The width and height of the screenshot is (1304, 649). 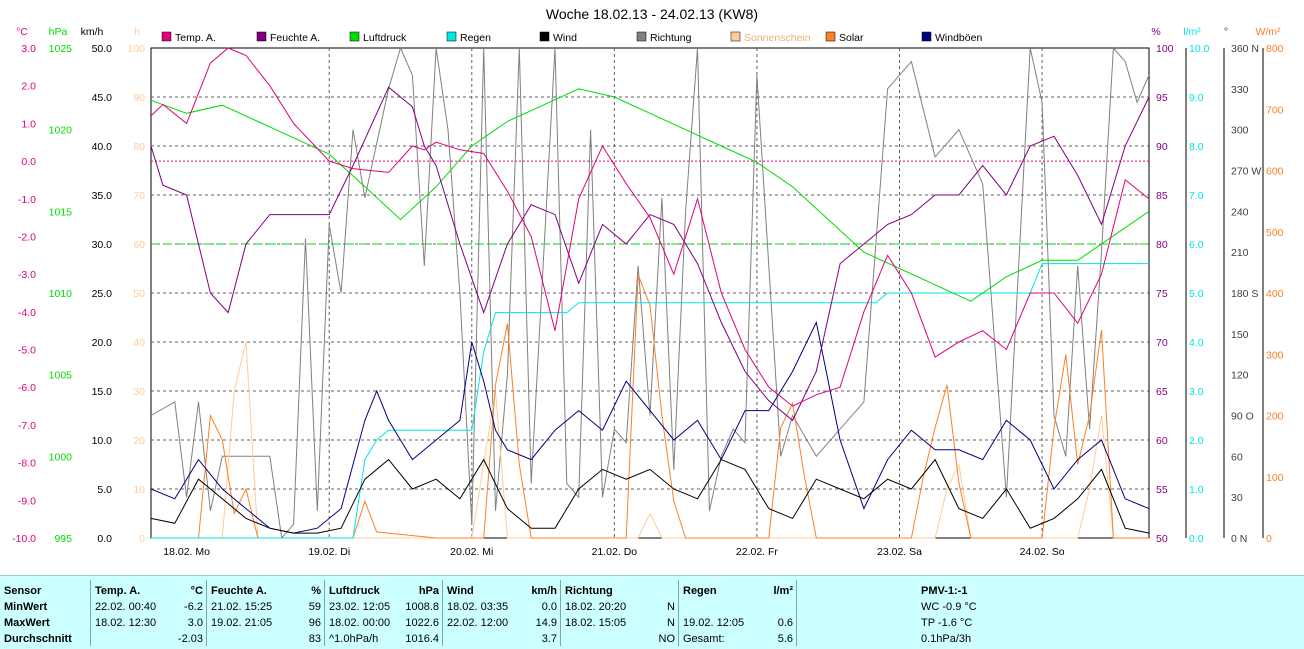 I want to click on tick-humidity-10: 50, so click(x=1162, y=539).